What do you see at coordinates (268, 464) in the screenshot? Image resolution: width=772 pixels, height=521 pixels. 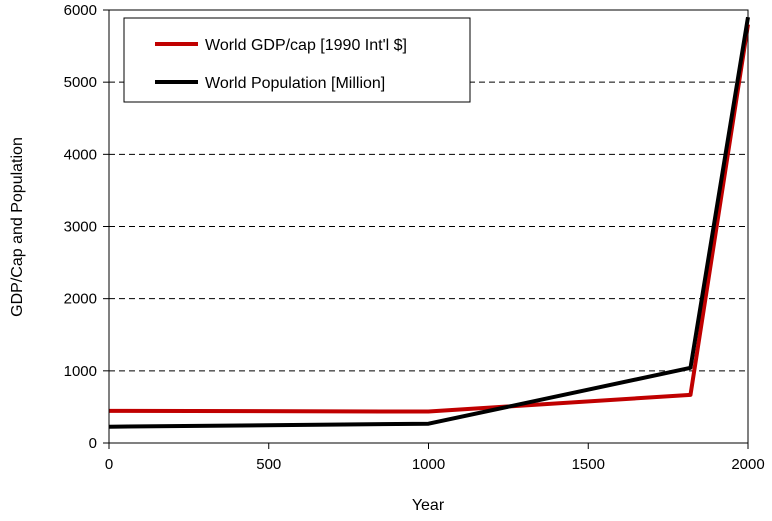 I see `x-tick-label-500: 500` at bounding box center [268, 464].